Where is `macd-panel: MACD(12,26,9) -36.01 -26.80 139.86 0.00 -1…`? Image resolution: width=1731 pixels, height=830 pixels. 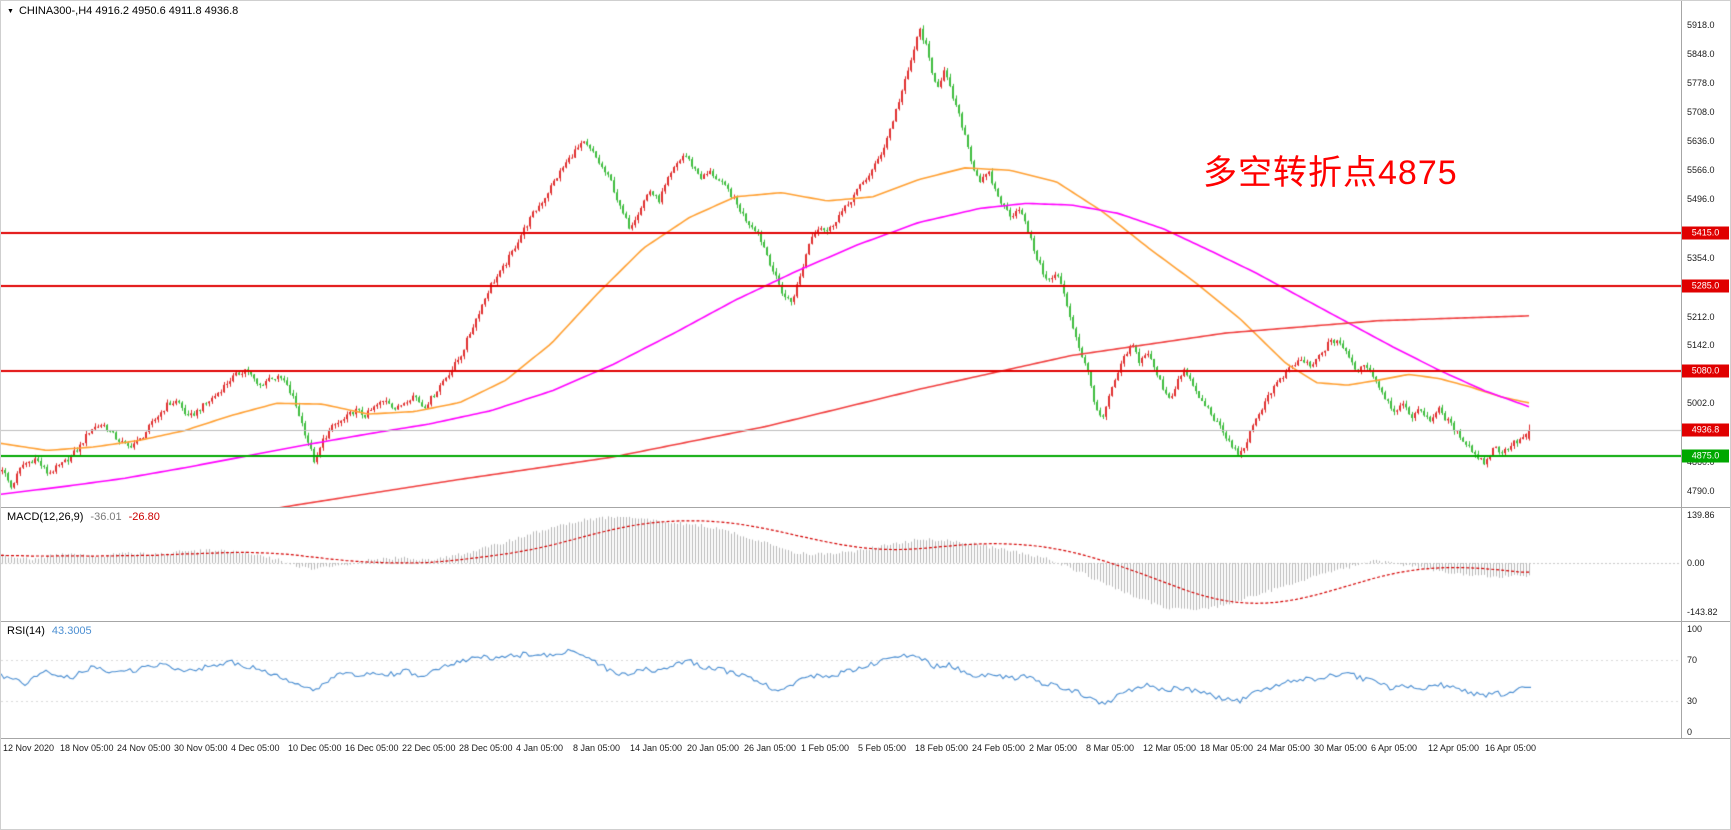
macd-panel: MACD(12,26,9) -36.01 -26.80 139.86 0.00 -1… is located at coordinates (865, 564).